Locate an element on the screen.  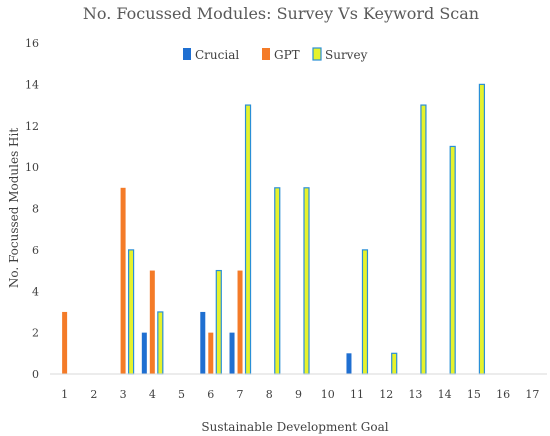
x-tick-label: 1 is located at coordinates (64, 394).